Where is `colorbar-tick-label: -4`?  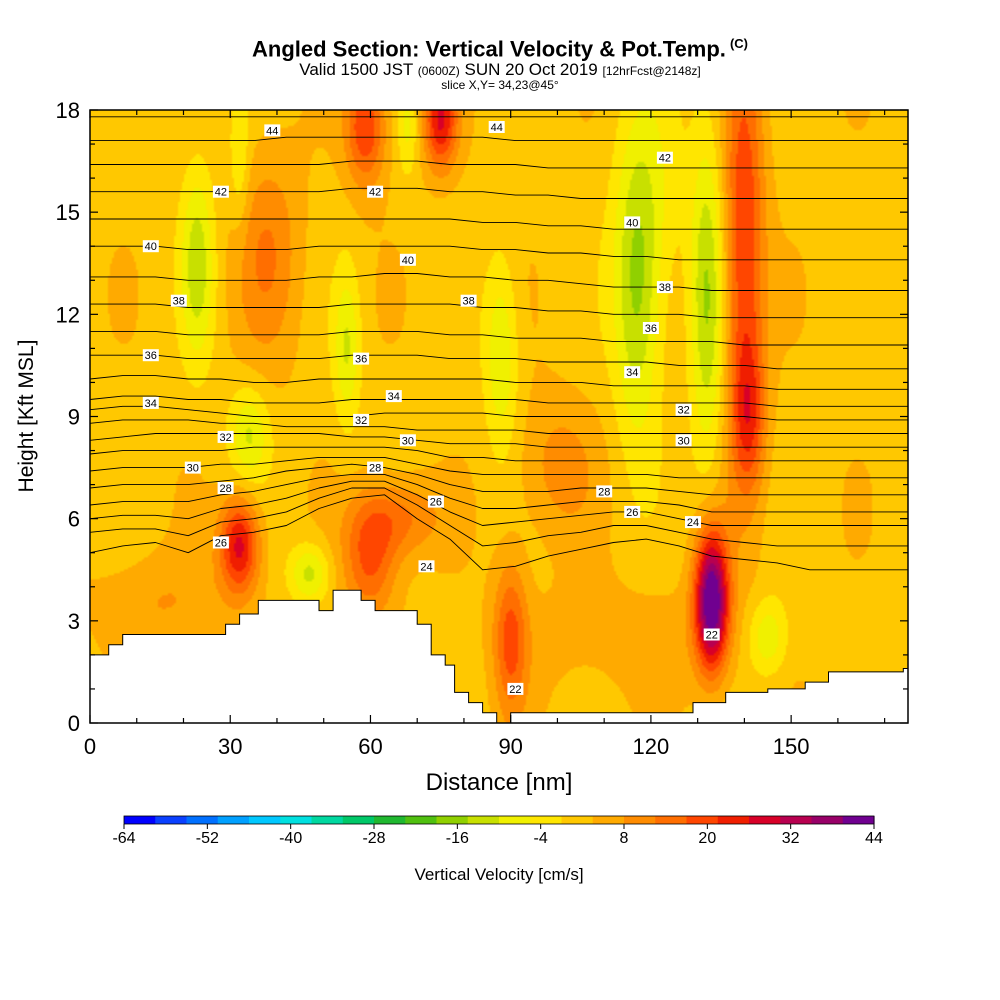 colorbar-tick-label: -4 is located at coordinates (541, 838).